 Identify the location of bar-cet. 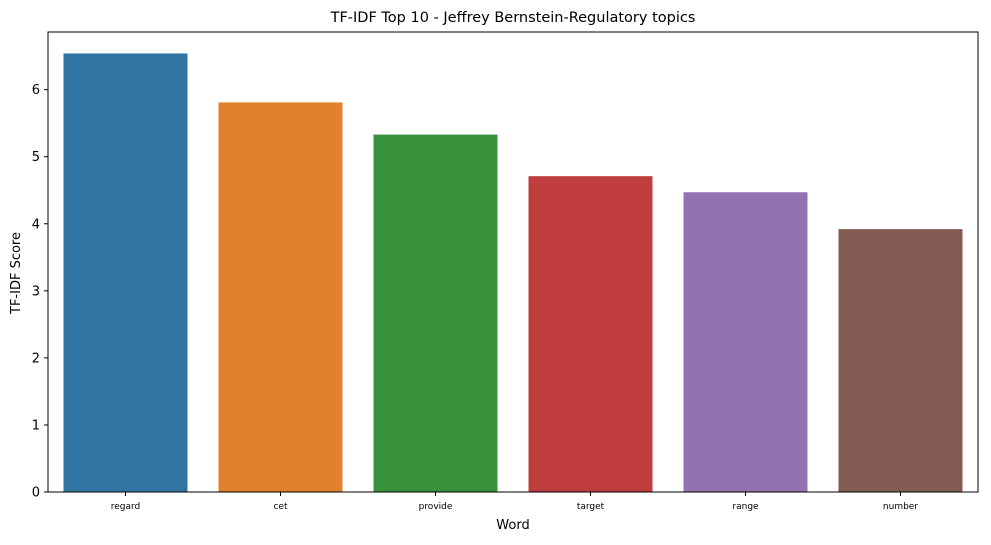
(280, 297).